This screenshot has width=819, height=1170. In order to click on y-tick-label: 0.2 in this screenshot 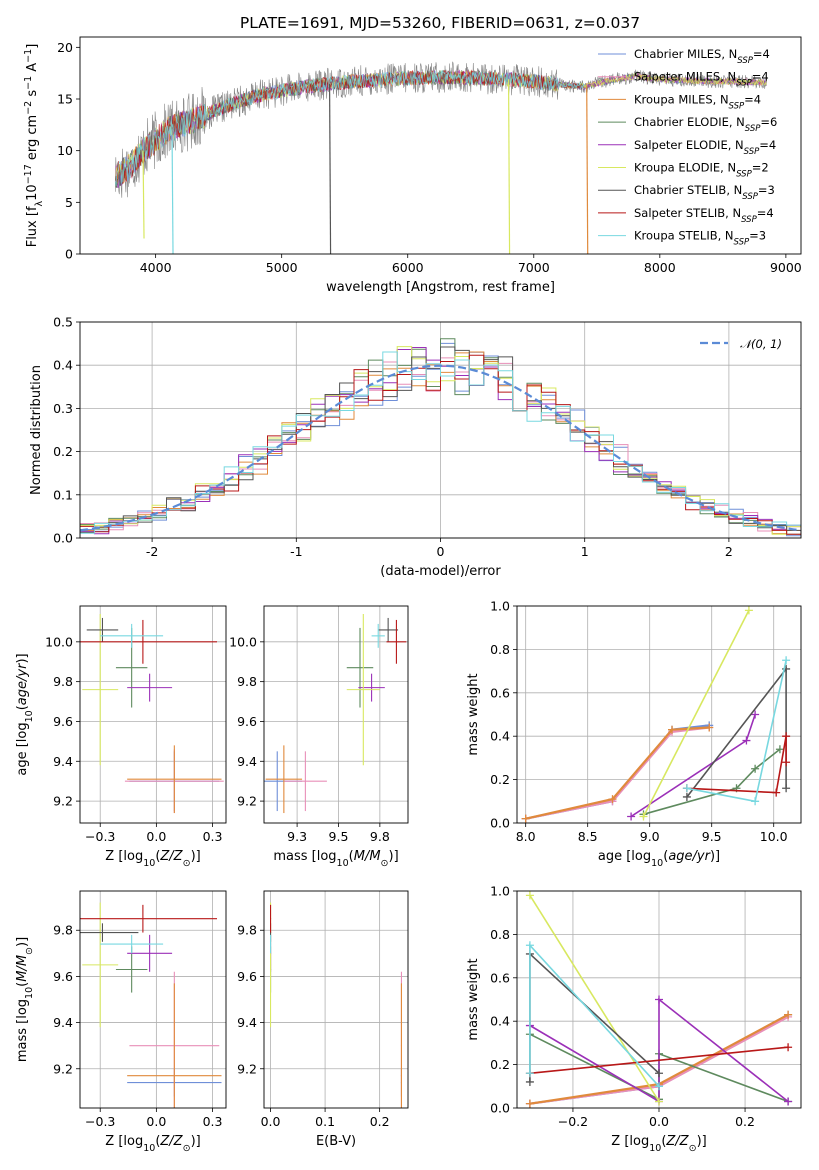, I will do `click(500, 779)`.